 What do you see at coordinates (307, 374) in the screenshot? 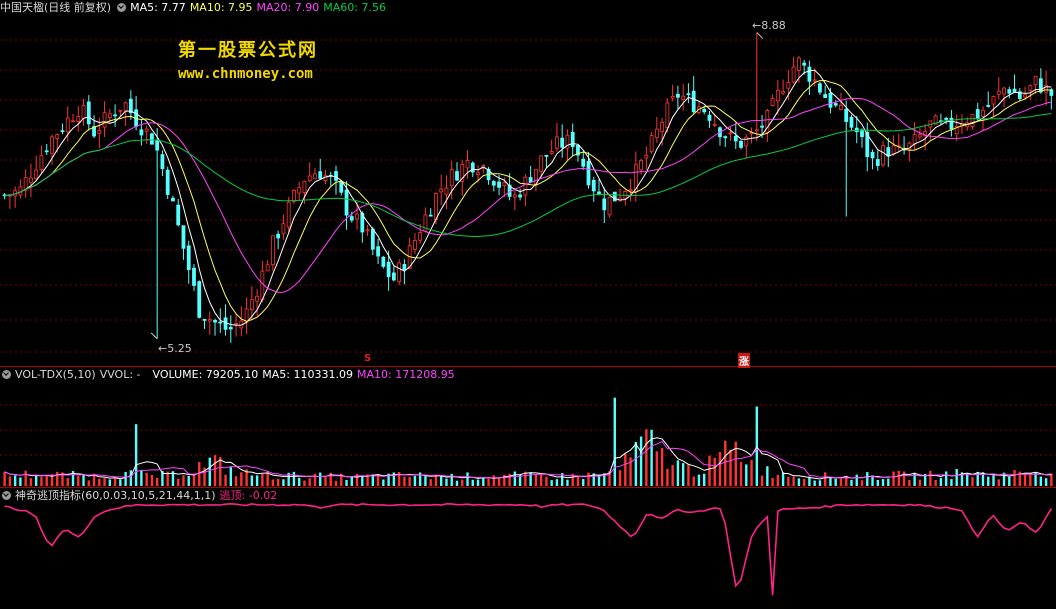
I see `vol-ma5-label: MA5: 110331.09` at bounding box center [307, 374].